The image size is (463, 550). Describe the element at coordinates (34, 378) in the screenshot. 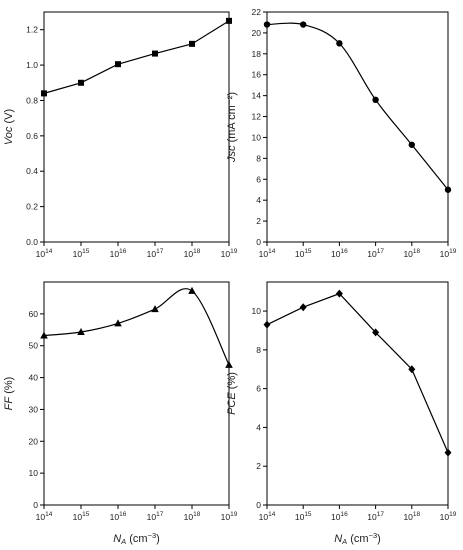

I see `y-tick-label: 40` at that location.